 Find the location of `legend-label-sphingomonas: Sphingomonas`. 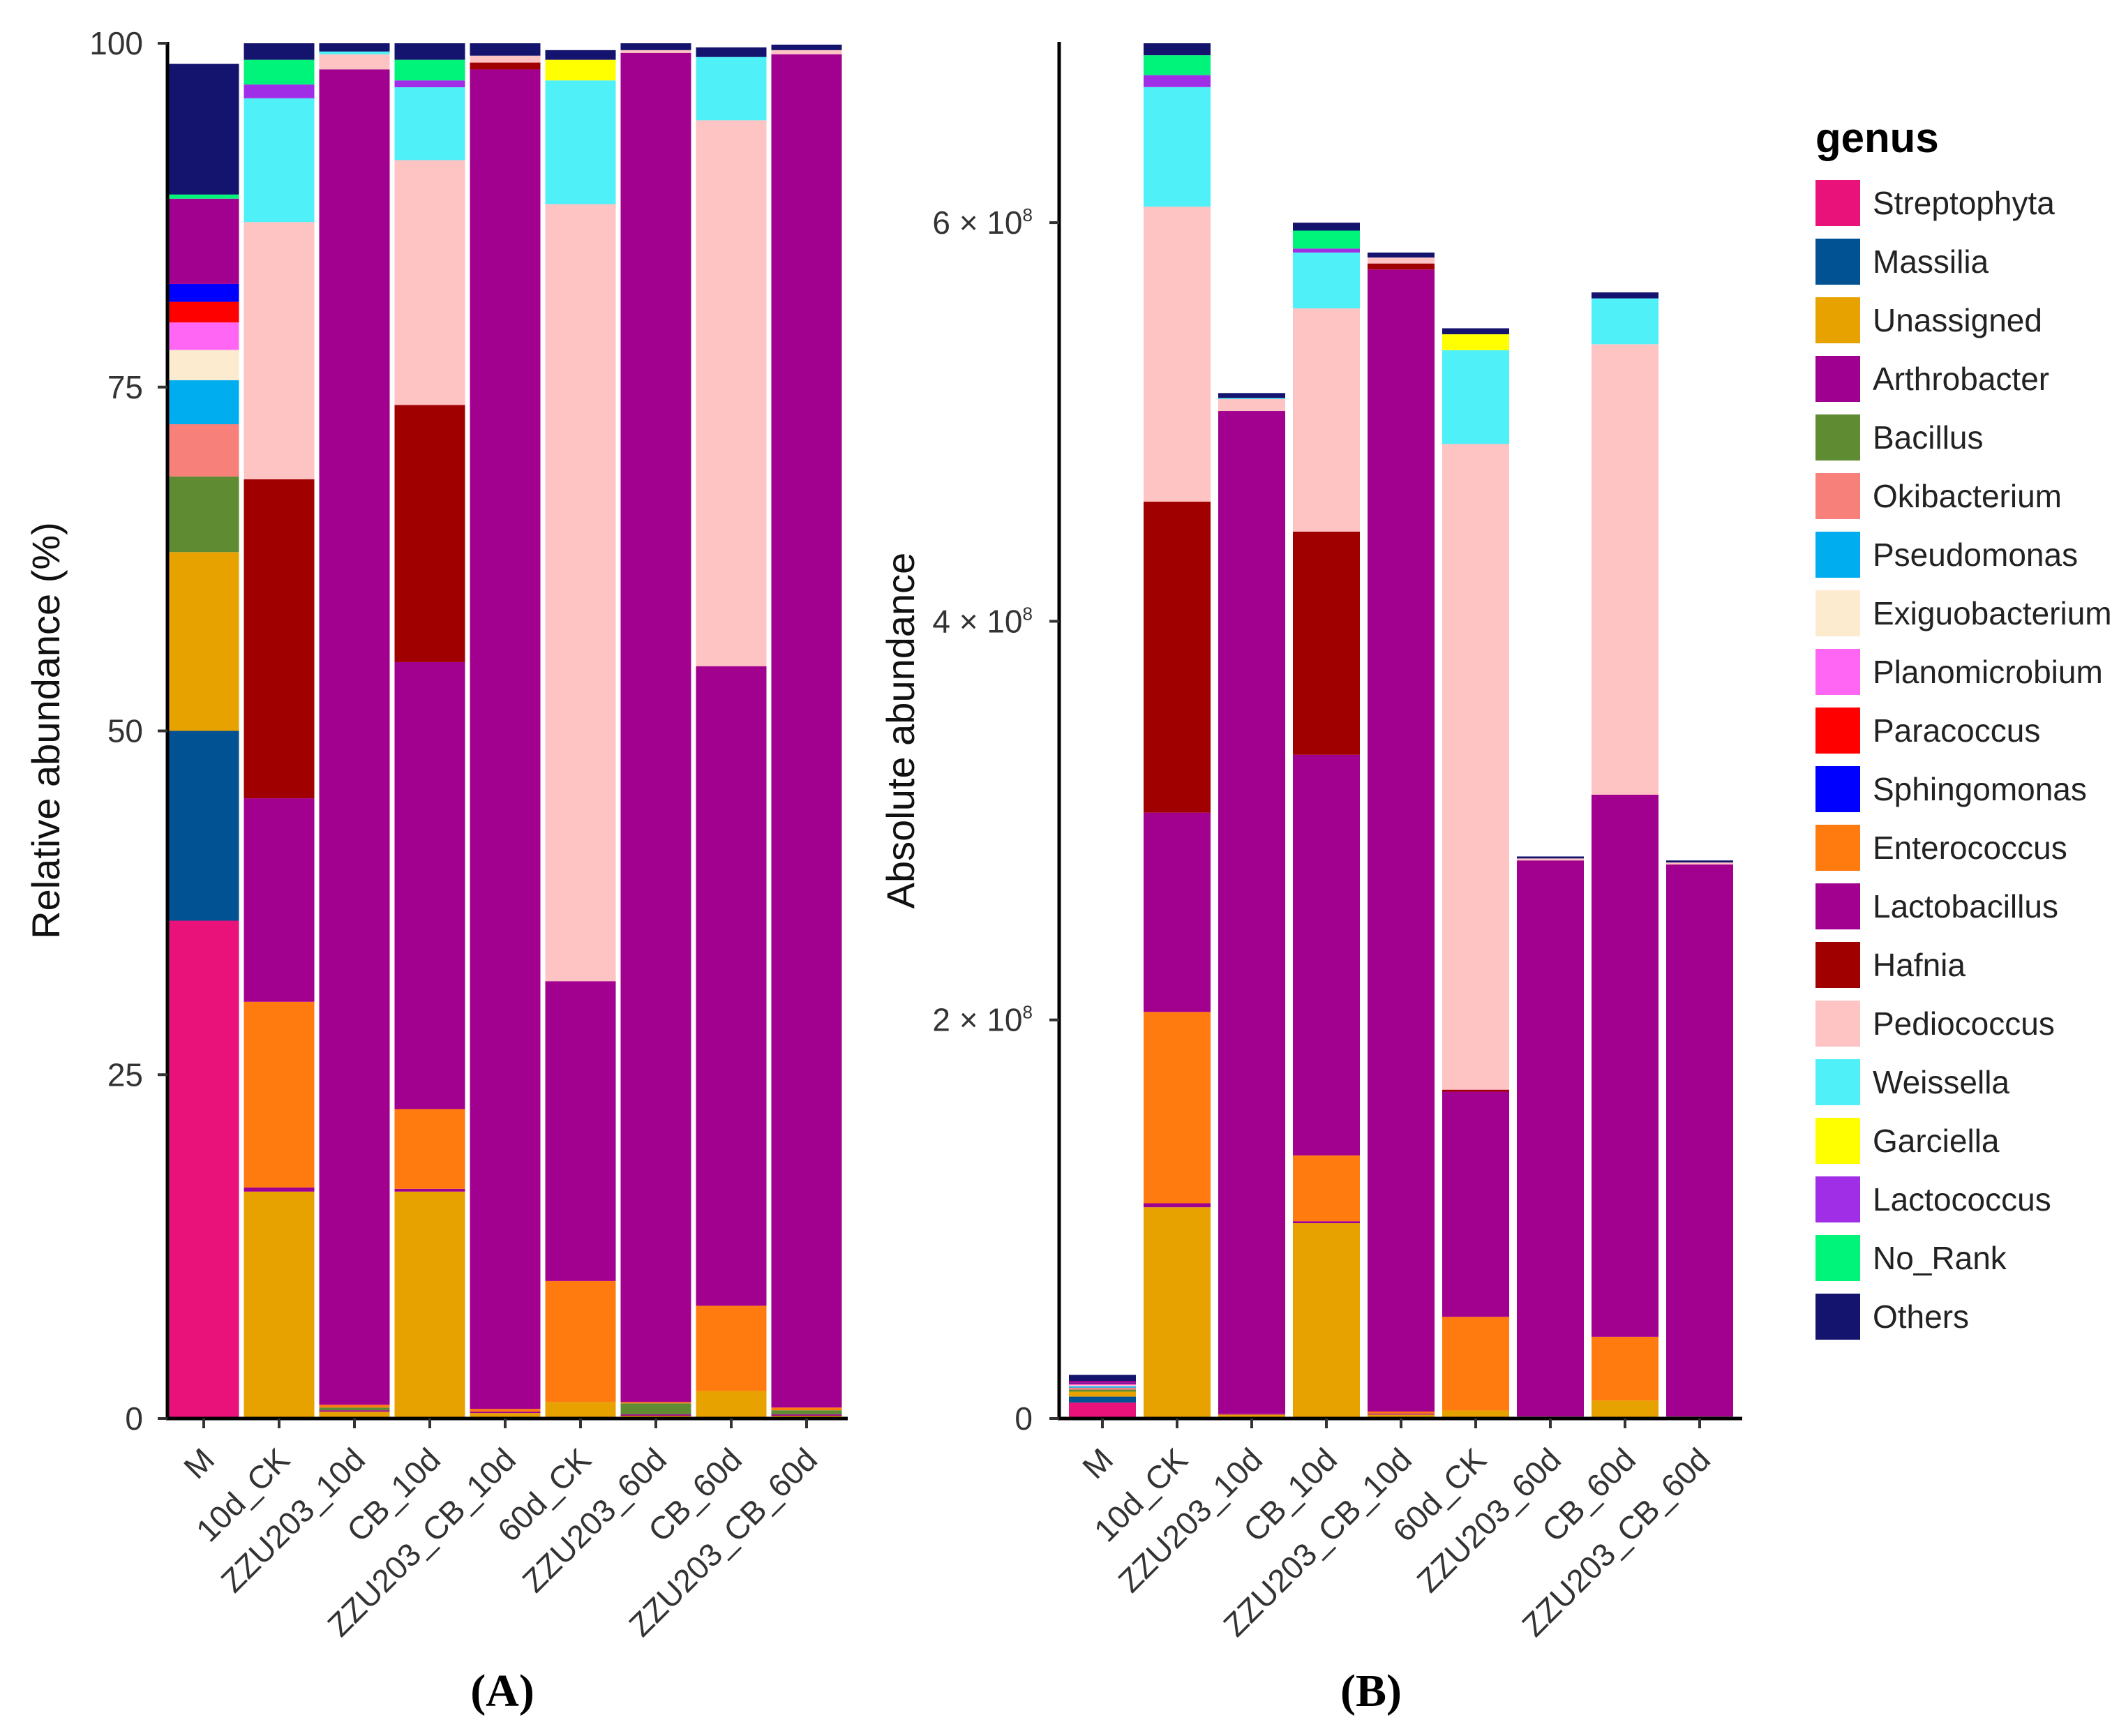

legend-label-sphingomonas: Sphingomonas is located at coordinates (1980, 789).